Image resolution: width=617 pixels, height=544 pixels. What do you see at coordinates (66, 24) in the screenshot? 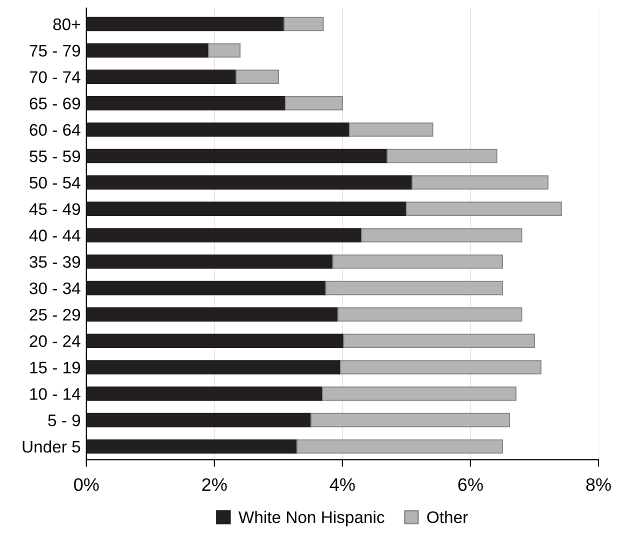
I see `y-tick-label: 80+` at bounding box center [66, 24].